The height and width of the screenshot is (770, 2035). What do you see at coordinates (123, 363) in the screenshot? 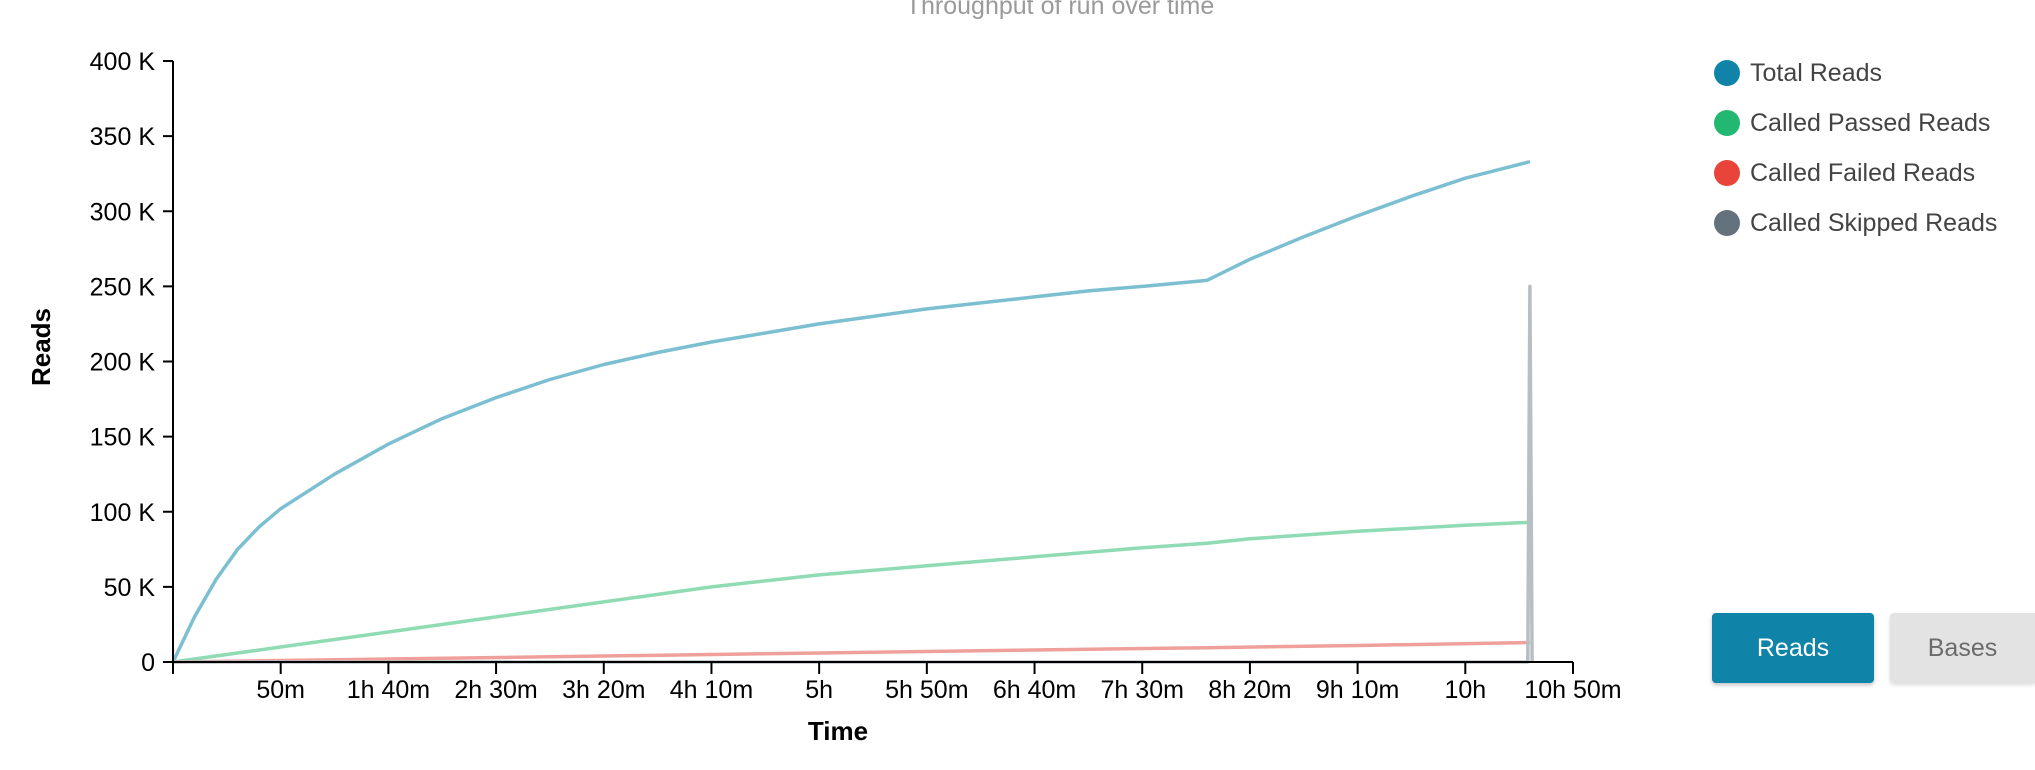
I see `y-tick-label: 200 K` at bounding box center [123, 363].